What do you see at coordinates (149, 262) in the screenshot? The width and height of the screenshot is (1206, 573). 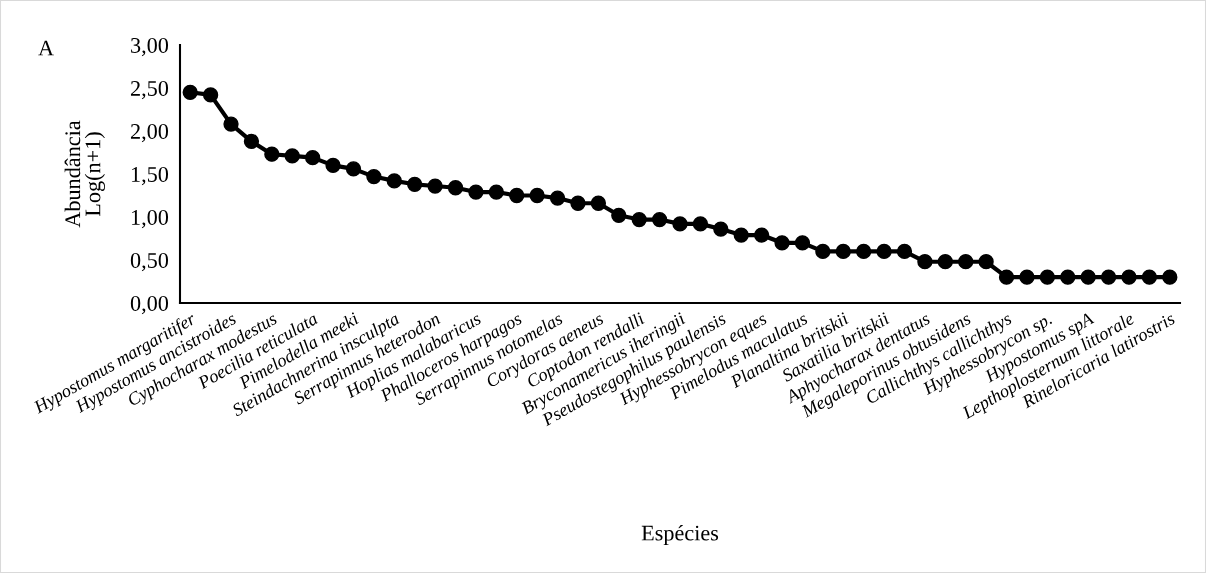 I see `y-tick-label: 0,50` at bounding box center [149, 262].